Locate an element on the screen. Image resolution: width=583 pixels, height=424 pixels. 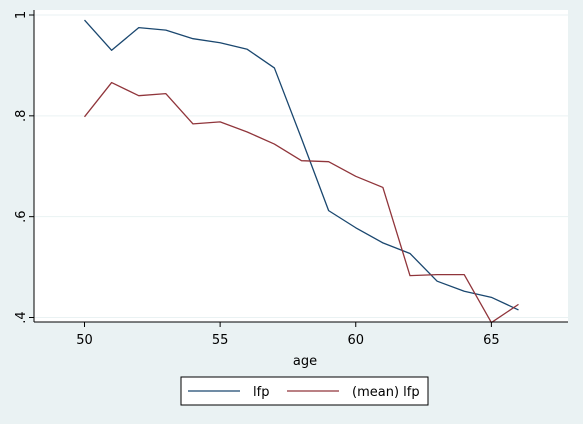
x-tick-label: 65 is located at coordinates (491, 340).